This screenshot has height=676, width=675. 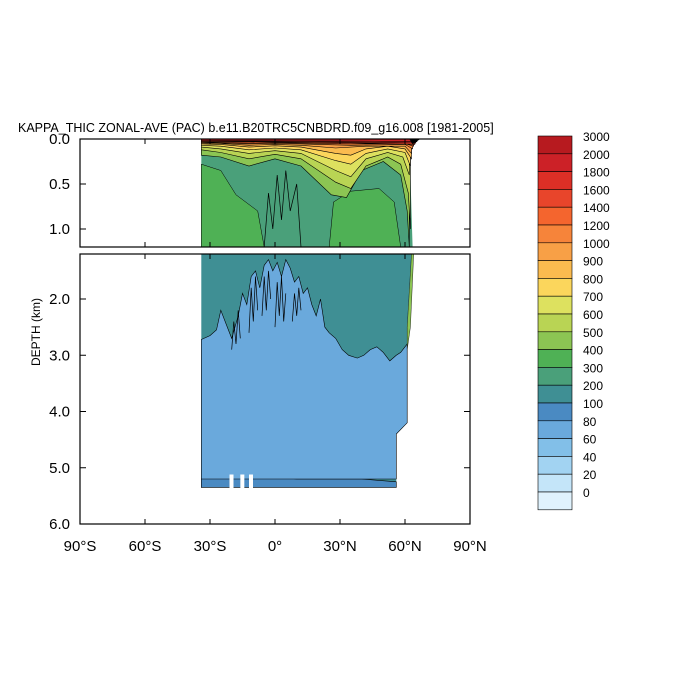 I want to click on x-tick-label: 60°N, so click(x=405, y=546).